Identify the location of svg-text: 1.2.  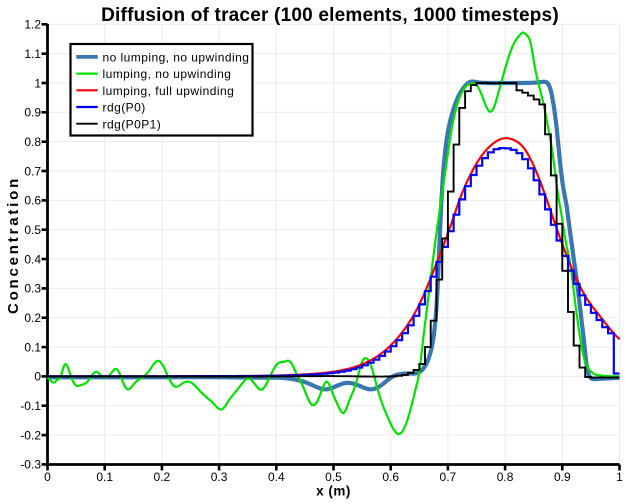
(32, 25).